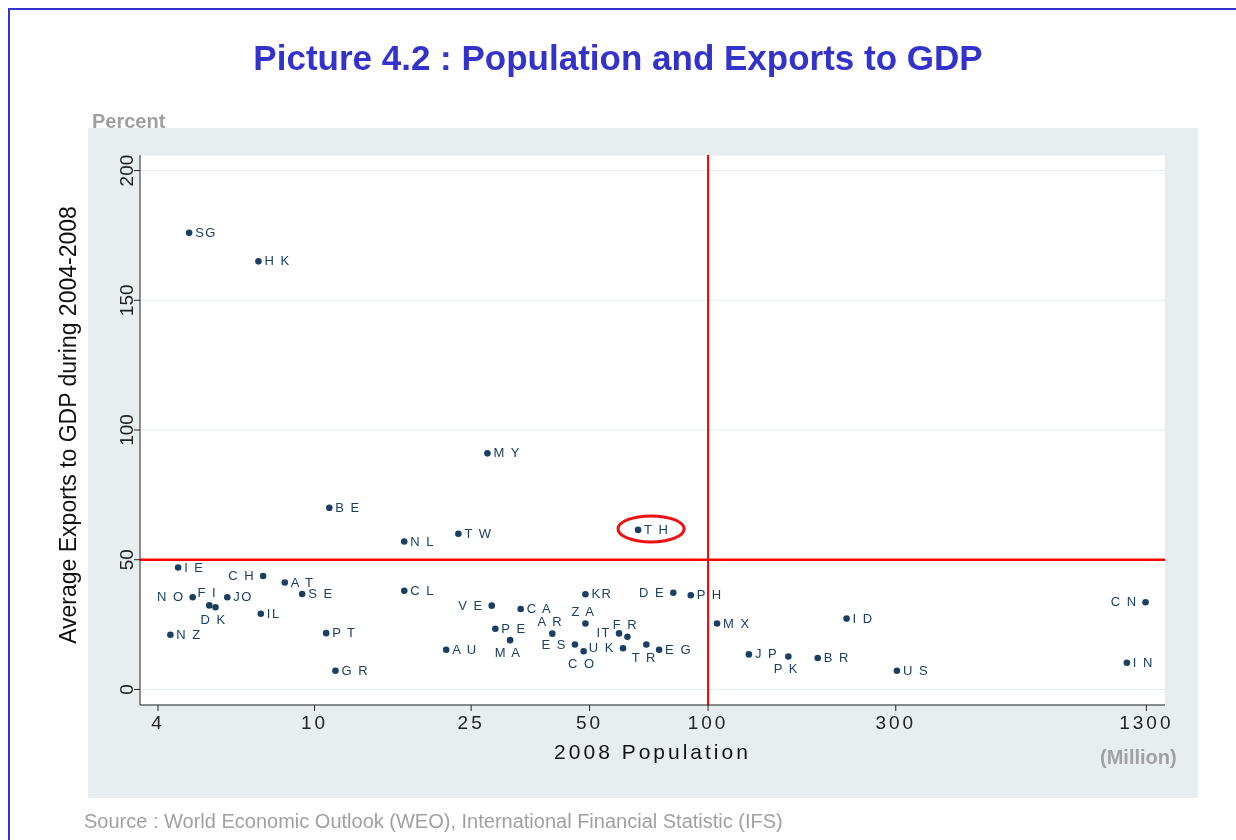 This screenshot has height=840, width=1236. I want to click on annotation: T H, so click(657, 529).